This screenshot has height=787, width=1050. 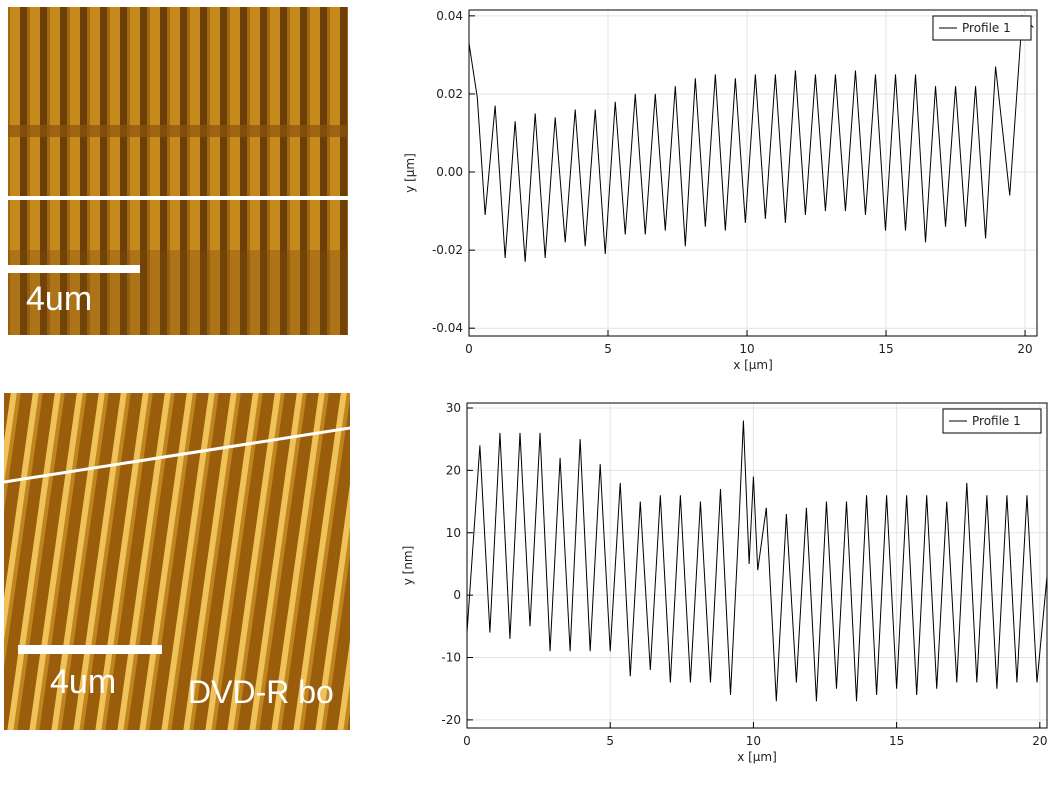 What do you see at coordinates (447, 328) in the screenshot?
I see `y-tick-label: -0.04` at bounding box center [447, 328].